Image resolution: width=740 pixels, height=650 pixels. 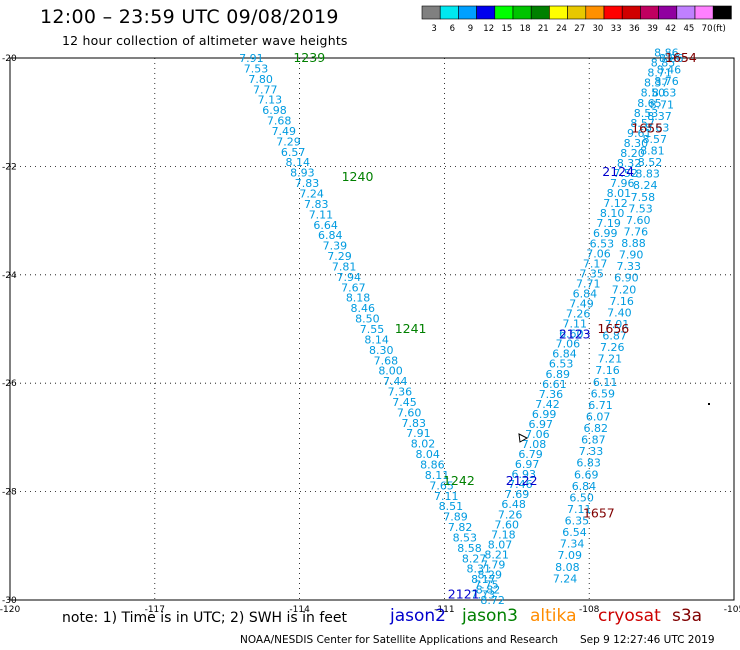 I want to click on wave-height-value: 7.33, so click(x=629, y=266).